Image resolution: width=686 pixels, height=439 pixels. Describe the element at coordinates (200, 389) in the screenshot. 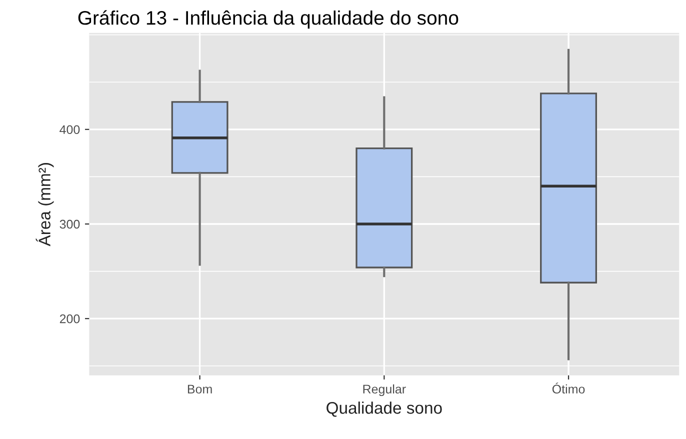

I see `x-tick-label: Bom` at that location.